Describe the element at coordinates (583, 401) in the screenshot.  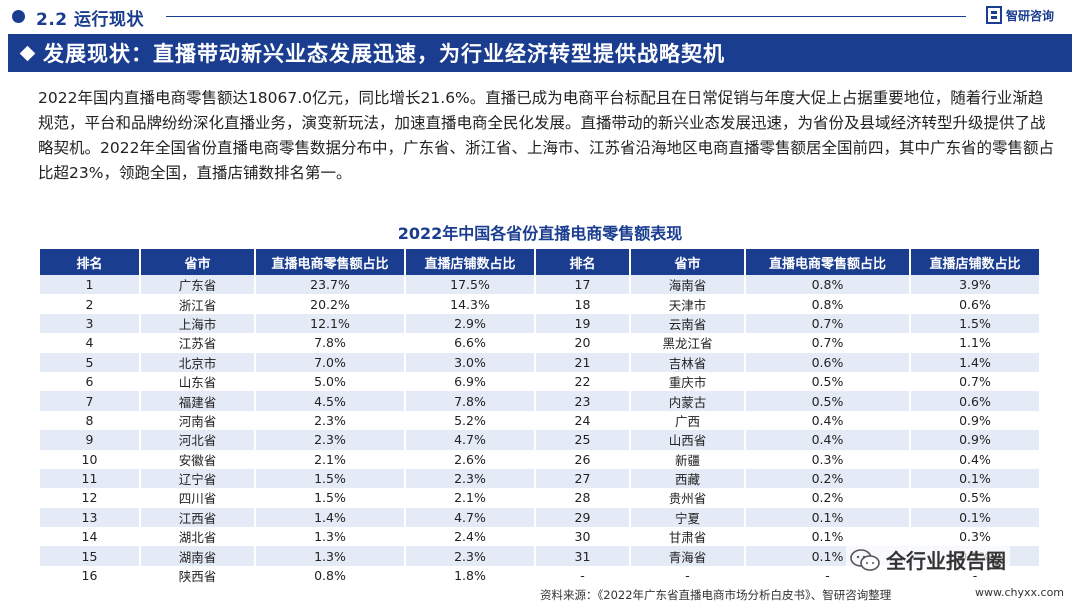
I see `table-cell: 23` at that location.